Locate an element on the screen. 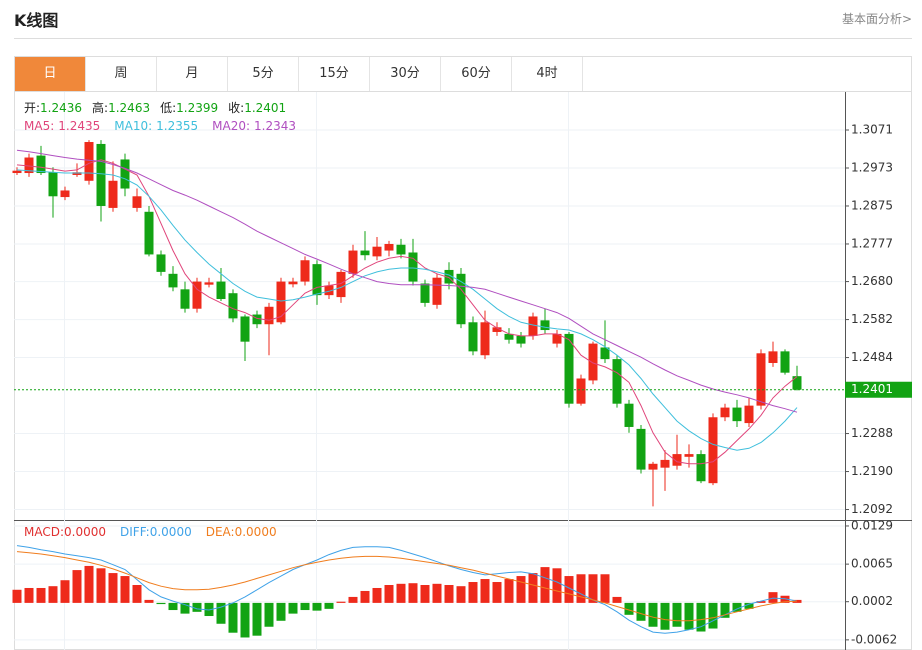  last-price-label: 1.2401 is located at coordinates (872, 389).